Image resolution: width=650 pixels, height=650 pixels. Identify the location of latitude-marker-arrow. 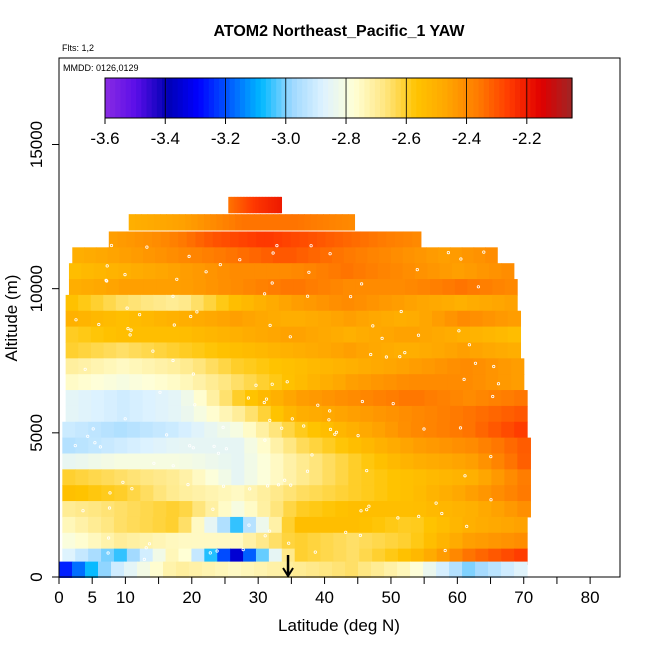
(288, 566).